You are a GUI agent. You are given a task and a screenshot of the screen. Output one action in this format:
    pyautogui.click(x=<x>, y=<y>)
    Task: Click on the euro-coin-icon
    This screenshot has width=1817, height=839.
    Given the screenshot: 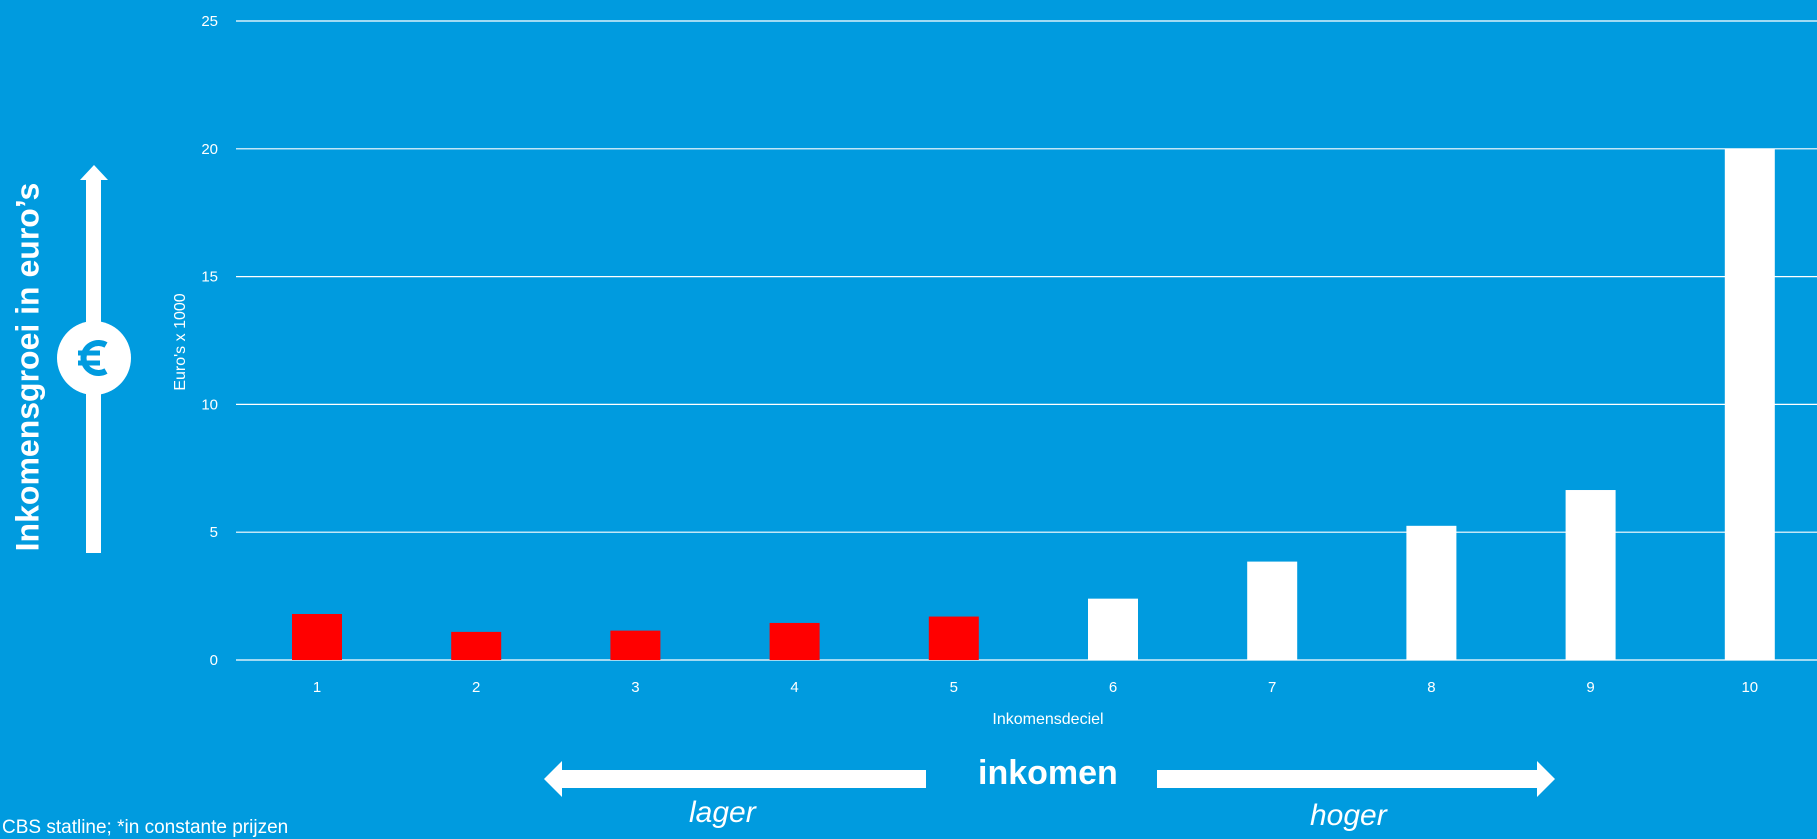 What is the action you would take?
    pyautogui.click(x=94, y=358)
    